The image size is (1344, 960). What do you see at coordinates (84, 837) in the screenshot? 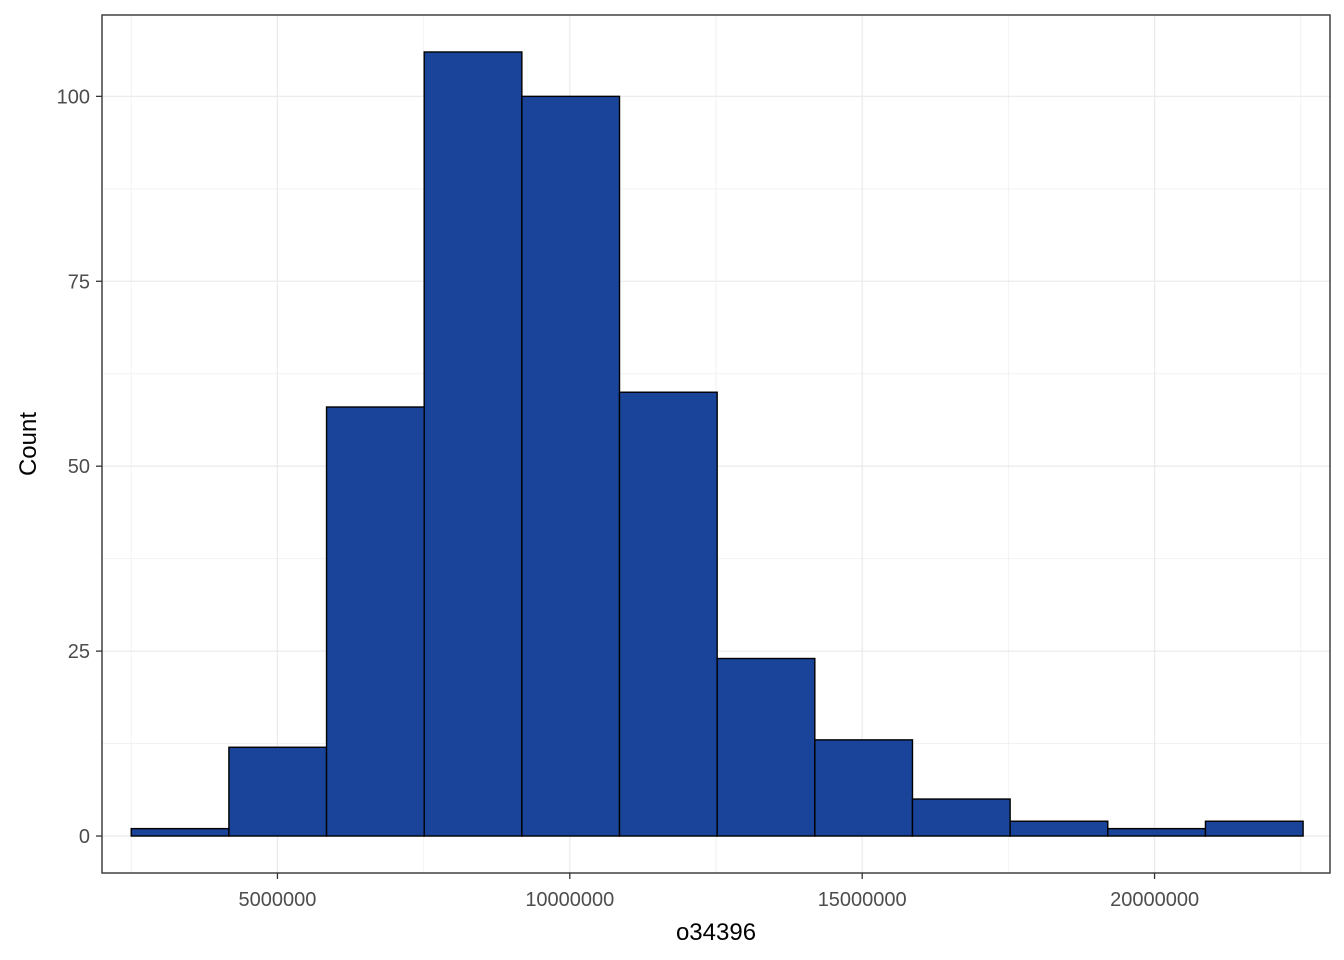
I see `y-tick-label: 0` at bounding box center [84, 837].